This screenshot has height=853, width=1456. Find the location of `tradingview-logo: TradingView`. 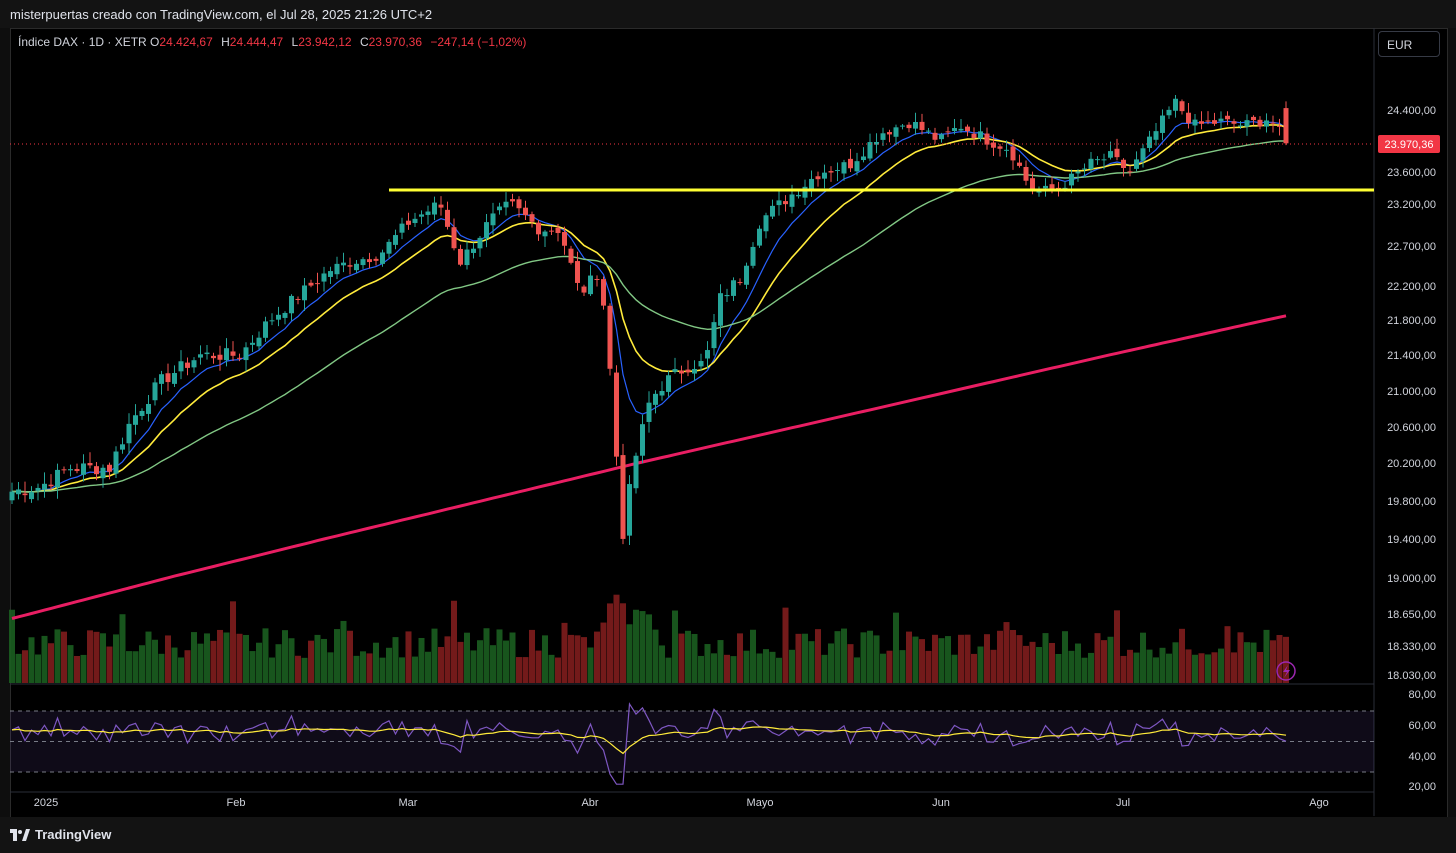

tradingview-logo: TradingView is located at coordinates (60, 834).